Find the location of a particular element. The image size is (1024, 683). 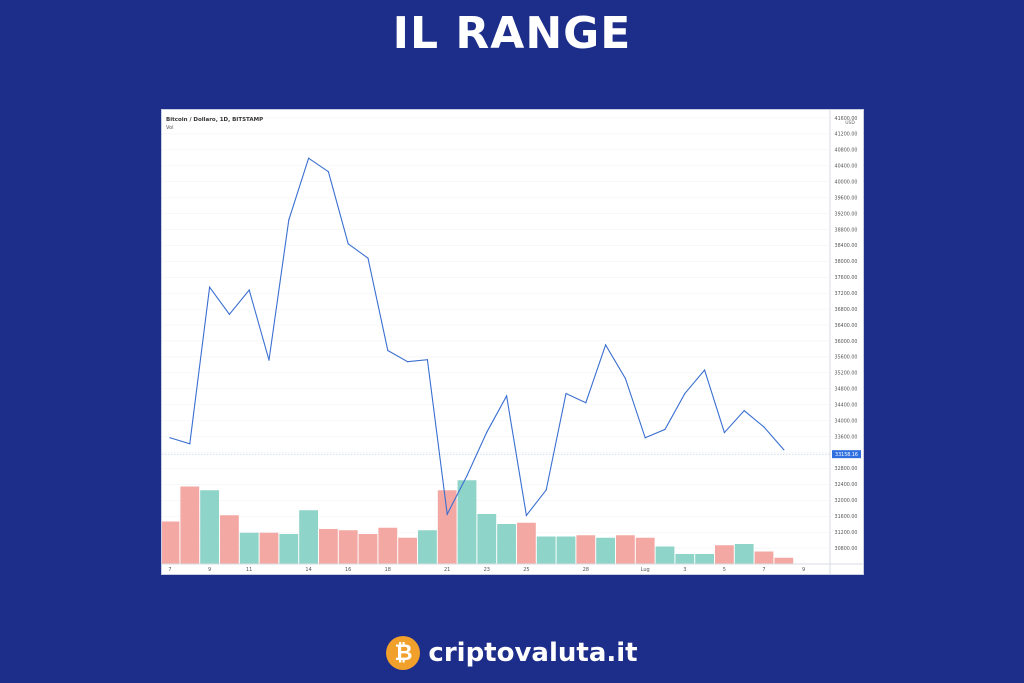

y-tick-label: 36000.00 is located at coordinates (846, 342).